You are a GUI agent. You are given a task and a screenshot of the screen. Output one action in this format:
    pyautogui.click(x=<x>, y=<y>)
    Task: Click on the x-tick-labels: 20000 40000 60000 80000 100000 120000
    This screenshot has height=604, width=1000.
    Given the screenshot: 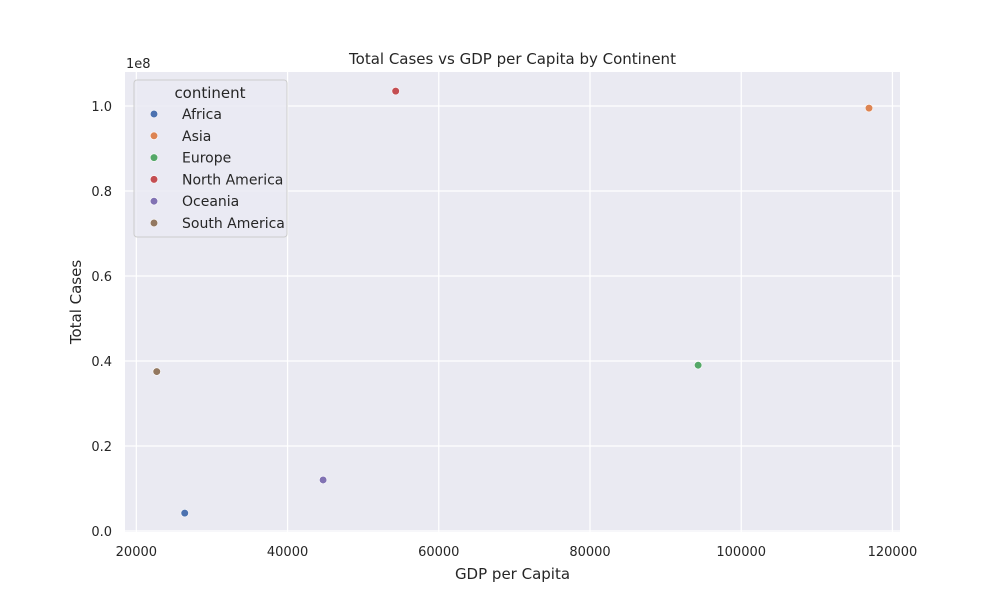 What is the action you would take?
    pyautogui.click(x=517, y=552)
    